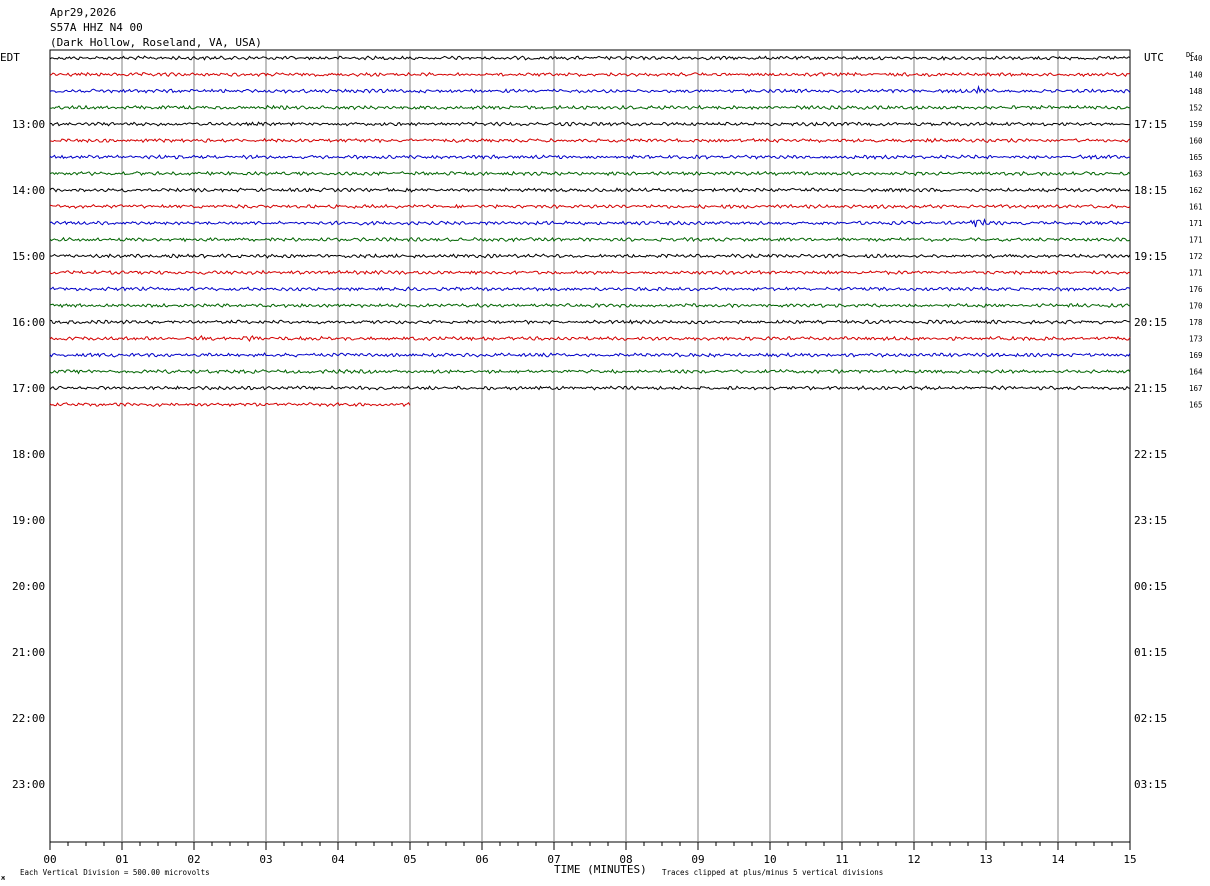 The height and width of the screenshot is (886, 1210). Describe the element at coordinates (1150, 586) in the screenshot. I see `right-time-label: 00:15` at that location.